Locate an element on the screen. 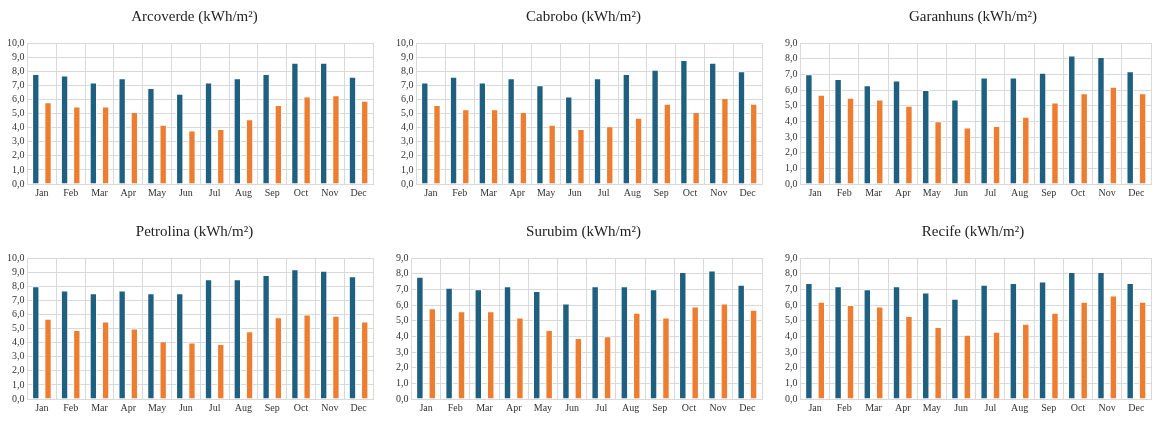 This screenshot has height=430, width=1168. chart-title: Surubim (kWh/m²) is located at coordinates (583, 231).